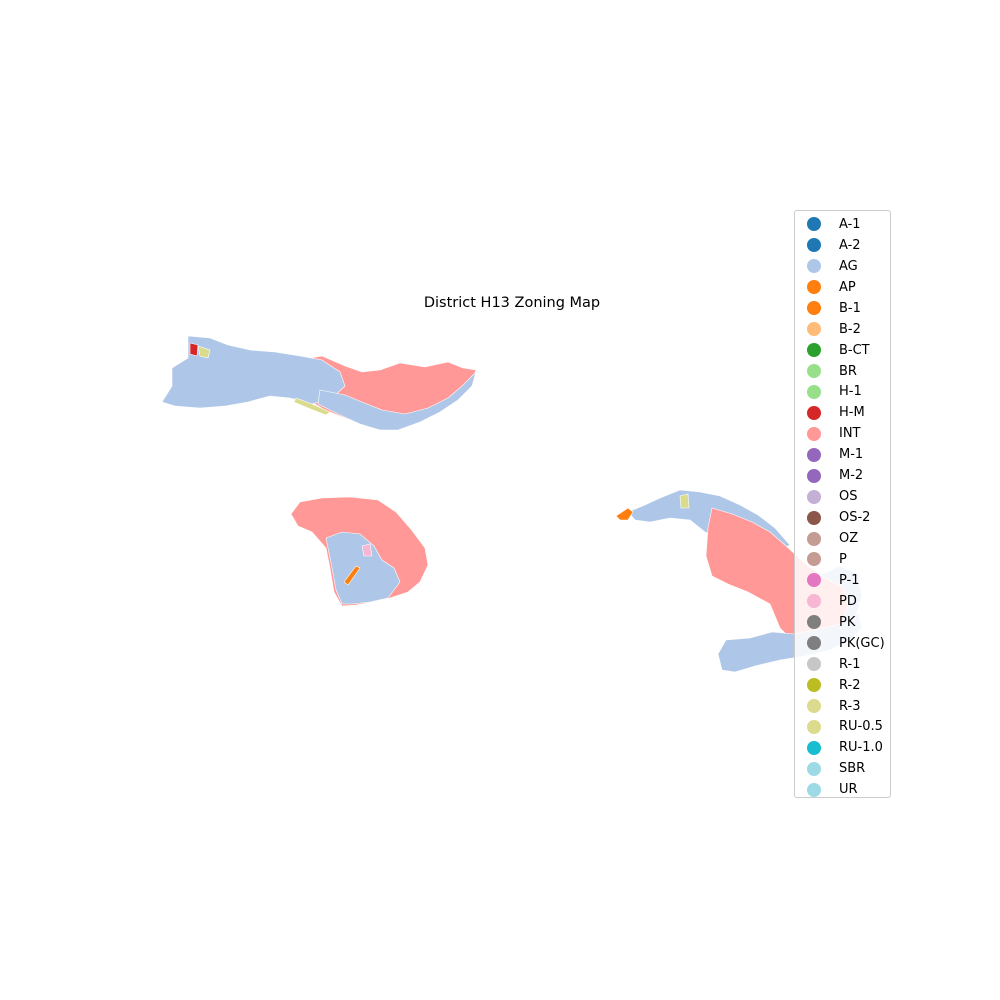  What do you see at coordinates (253, 372) in the screenshot?
I see `zone-ag-west` at bounding box center [253, 372].